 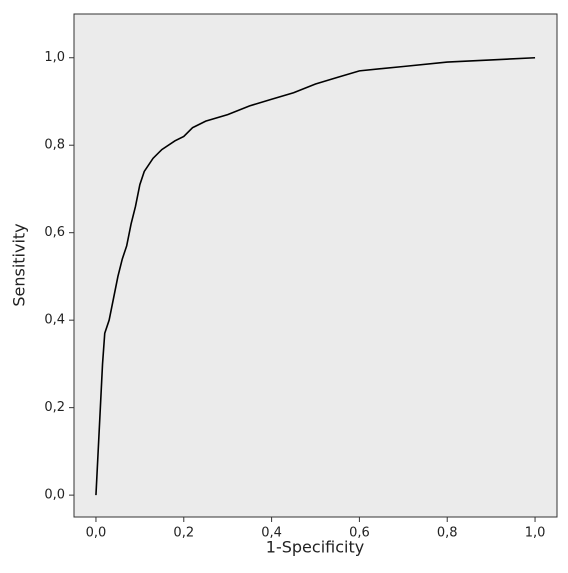 I want to click on y-tick-label: 0,0, so click(x=54, y=495).